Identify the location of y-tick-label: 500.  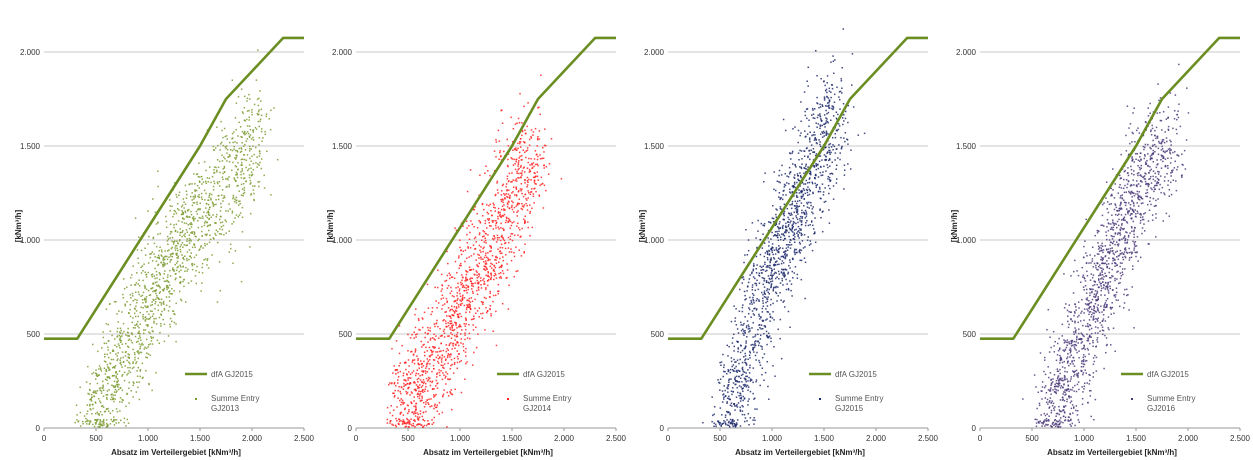
(34, 334).